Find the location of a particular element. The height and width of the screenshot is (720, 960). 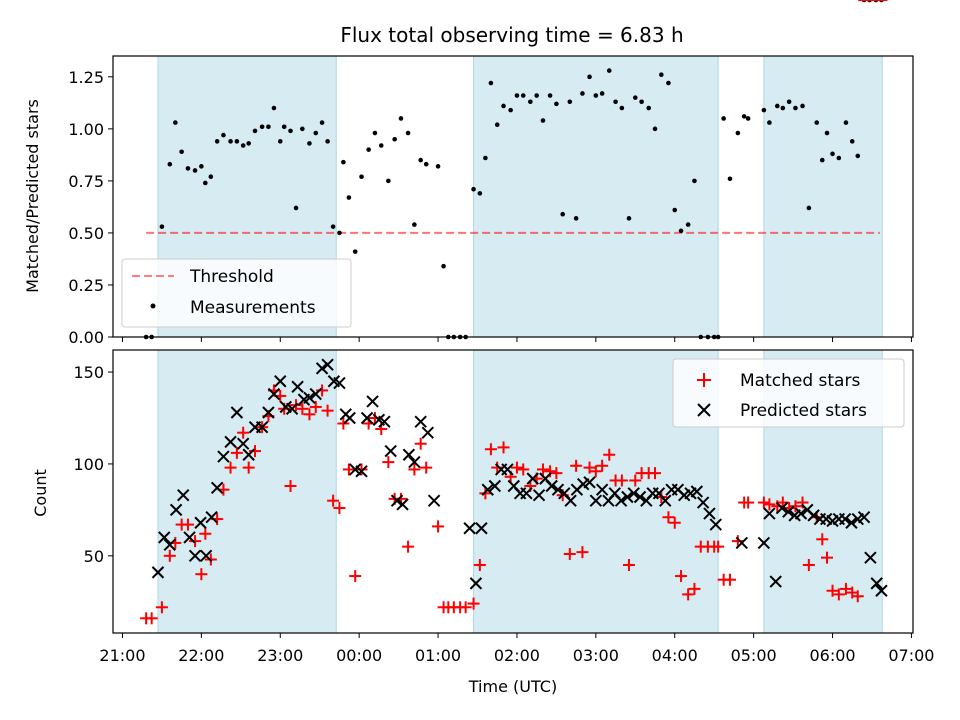

ratio-y-ticks: 0.00 0.25 0.50 0.75 1.00 1.25 is located at coordinates (90, 207).